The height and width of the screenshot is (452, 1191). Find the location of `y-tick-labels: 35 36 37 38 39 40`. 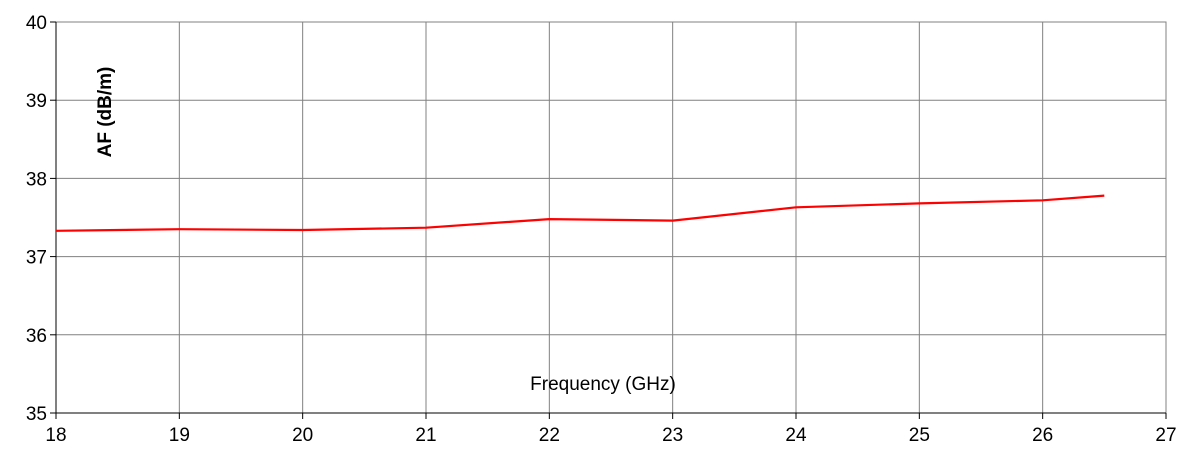

y-tick-labels: 35 36 37 38 39 40 is located at coordinates (36, 219).